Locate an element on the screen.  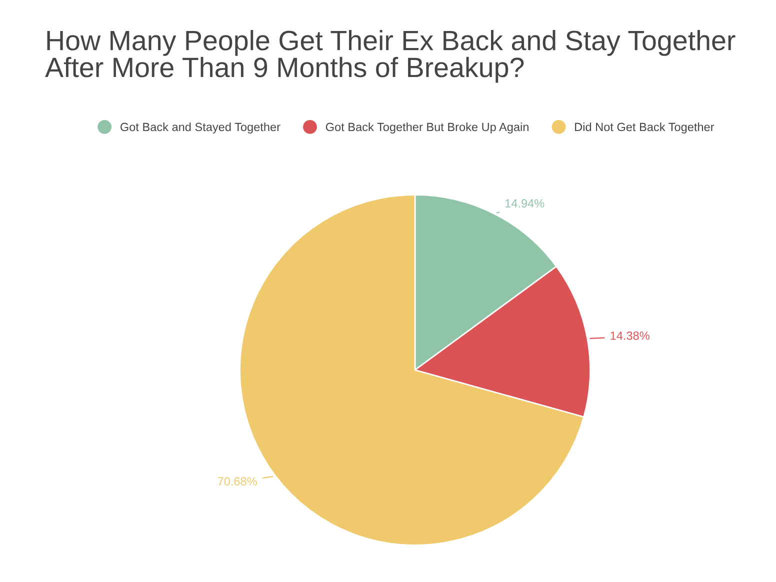
data-label: 14.38% is located at coordinates (630, 335).